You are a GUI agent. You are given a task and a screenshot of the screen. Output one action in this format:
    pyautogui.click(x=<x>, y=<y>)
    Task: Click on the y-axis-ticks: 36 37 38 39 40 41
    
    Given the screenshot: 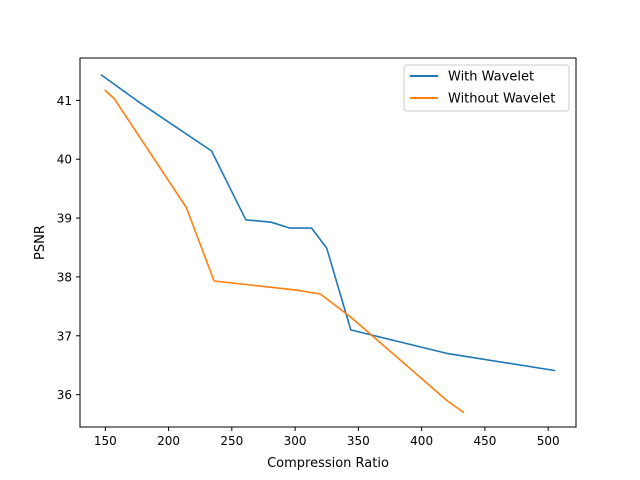 What is the action you would take?
    pyautogui.click(x=68, y=248)
    